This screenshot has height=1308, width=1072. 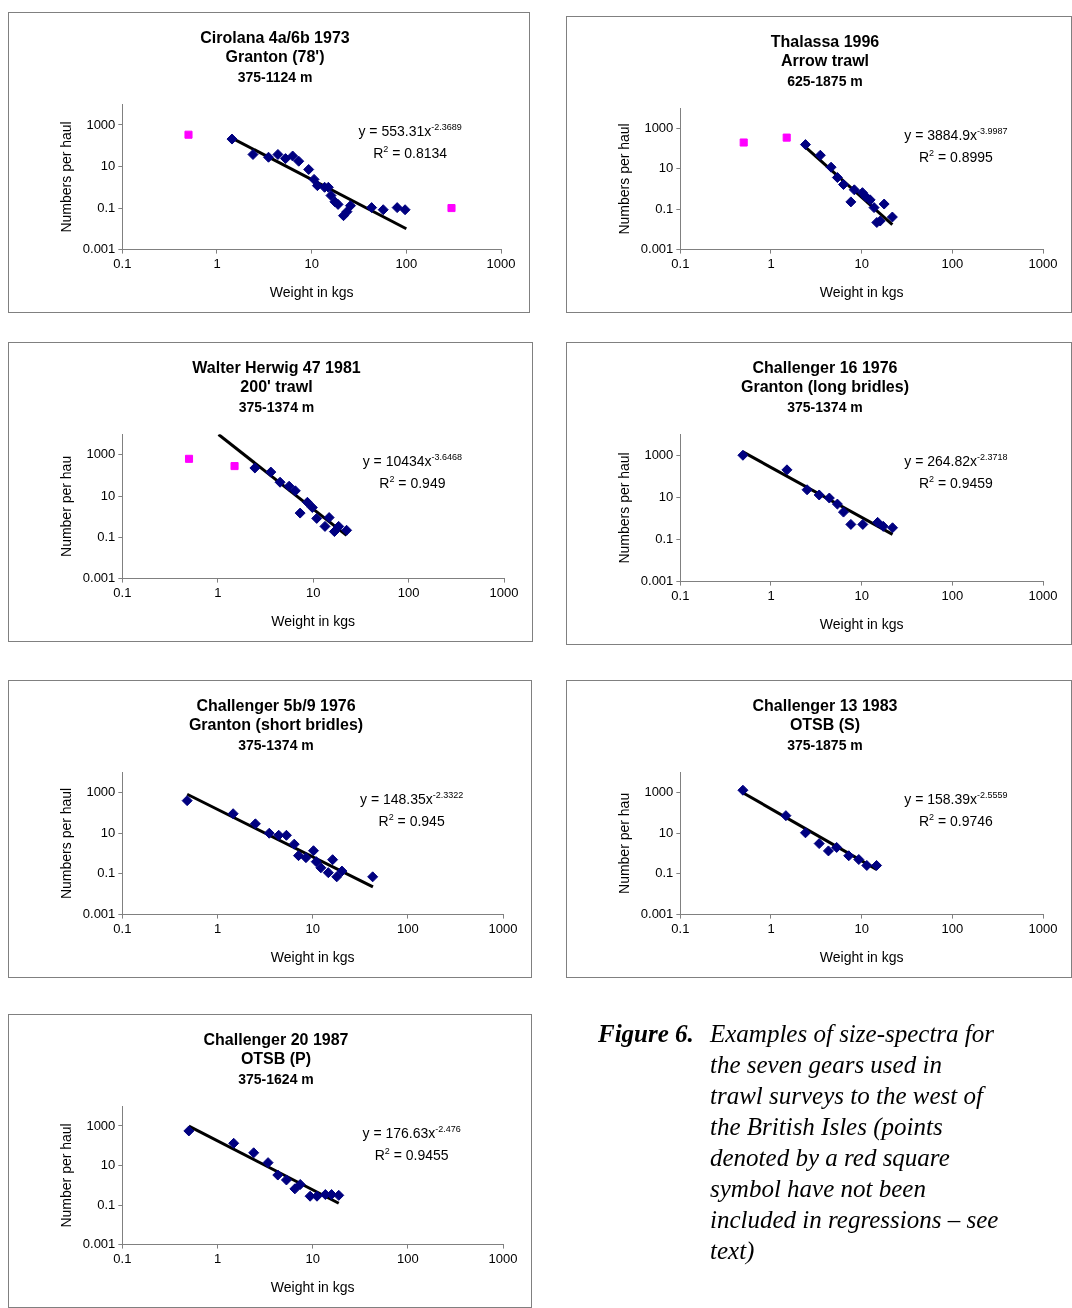 What do you see at coordinates (825, 51) in the screenshot?
I see `chart-title: Thalassa 1996 Arrow trawl` at bounding box center [825, 51].